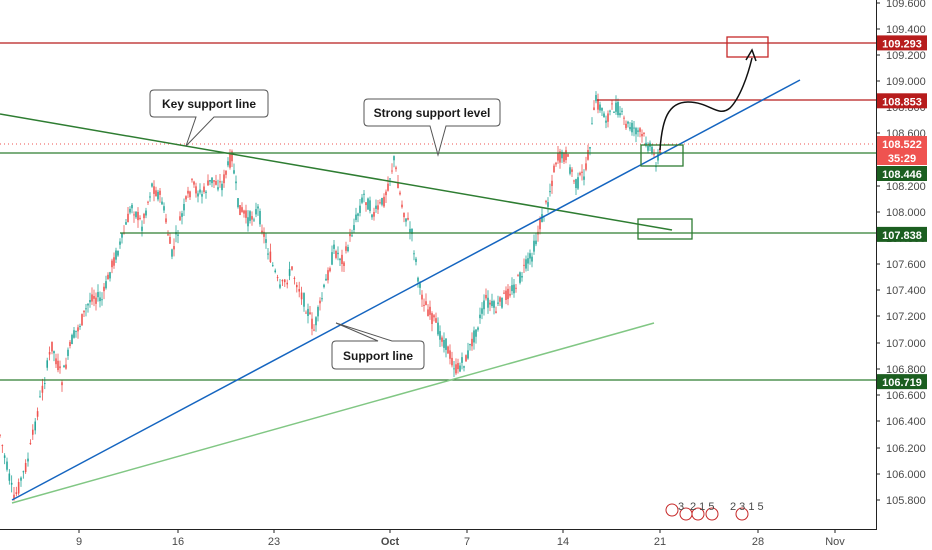 This screenshot has width=932, height=550. What do you see at coordinates (662, 155) in the screenshot?
I see `entry-box` at bounding box center [662, 155].